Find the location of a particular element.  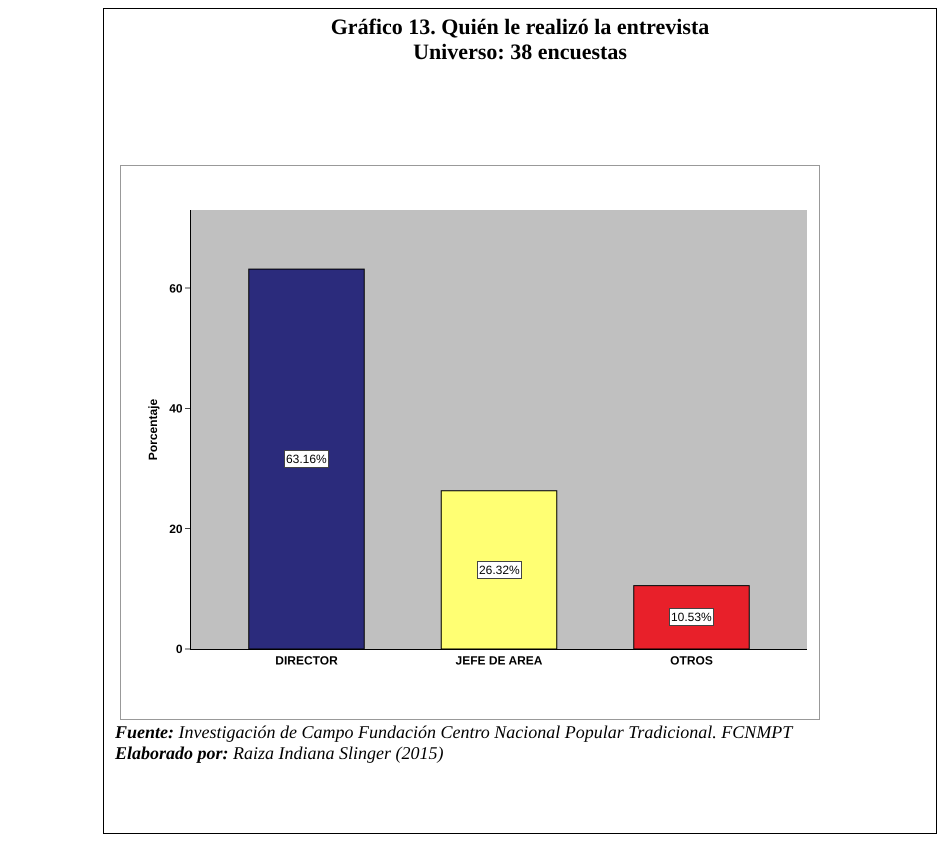

y-tick-label: 40 is located at coordinates (176, 409).